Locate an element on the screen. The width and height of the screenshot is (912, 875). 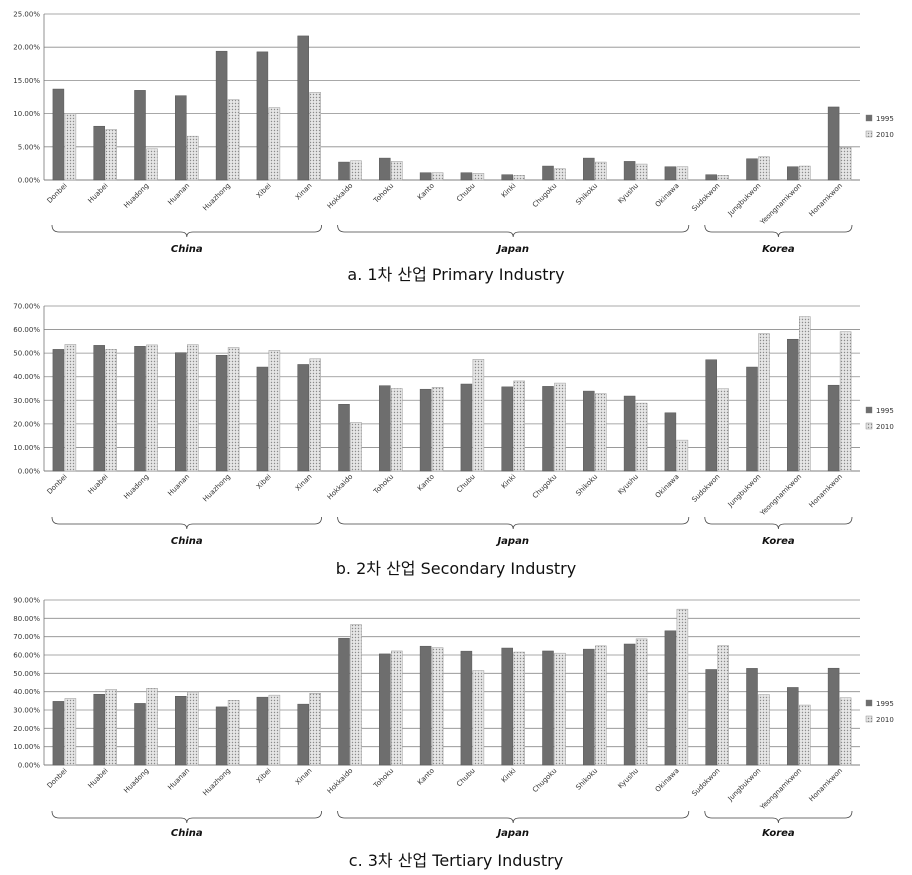
group-label-japan: Japan is located at coordinates (512, 833).